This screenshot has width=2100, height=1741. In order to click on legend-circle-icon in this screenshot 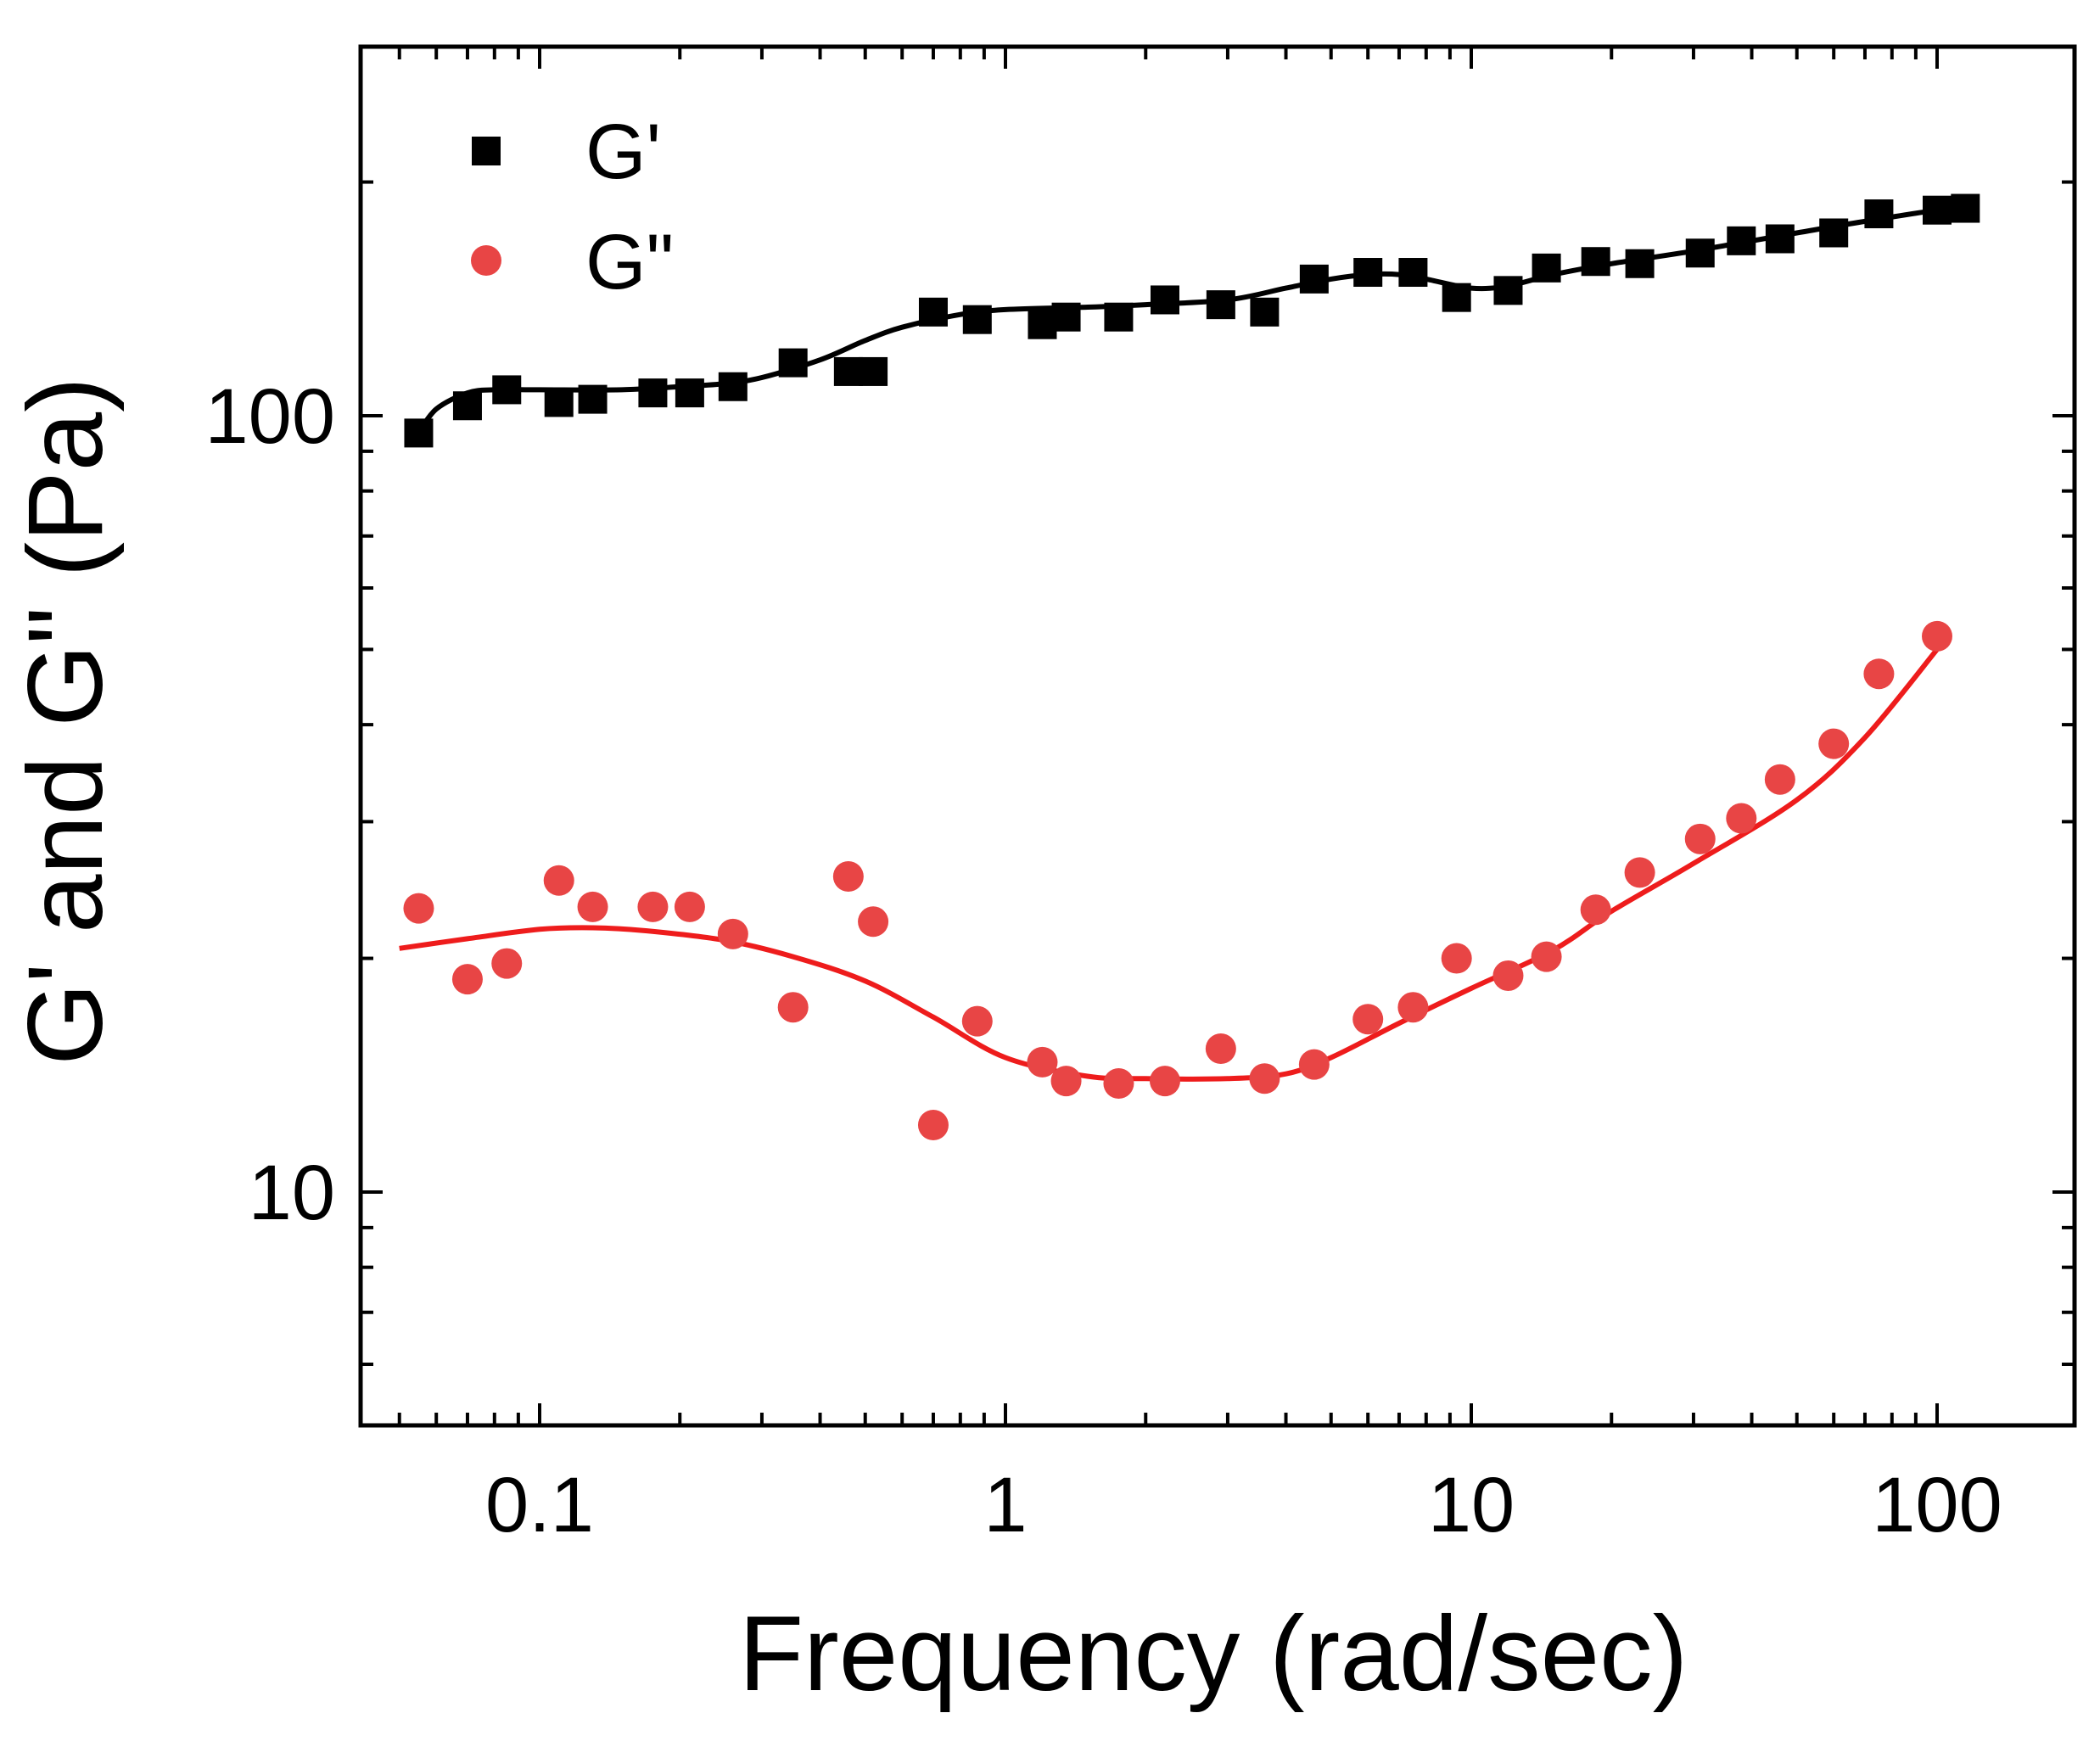, I will do `click(486, 260)`.